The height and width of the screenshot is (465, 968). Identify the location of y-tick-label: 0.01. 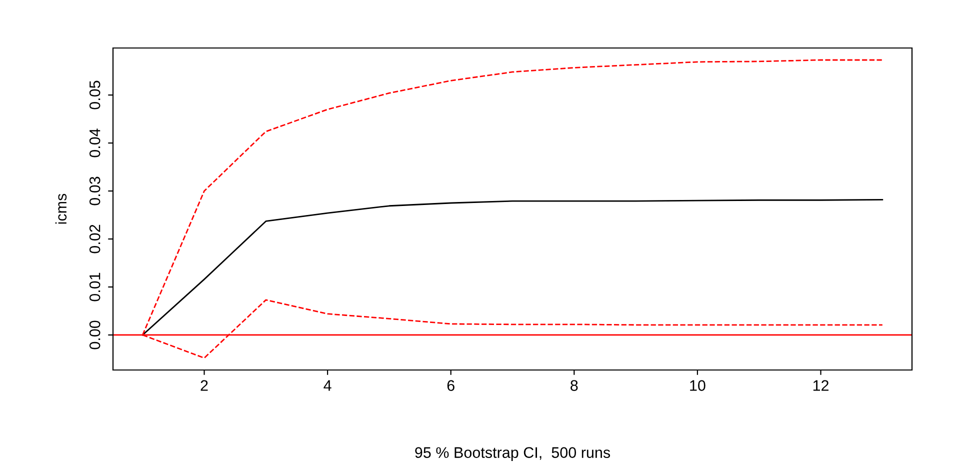
(94, 287).